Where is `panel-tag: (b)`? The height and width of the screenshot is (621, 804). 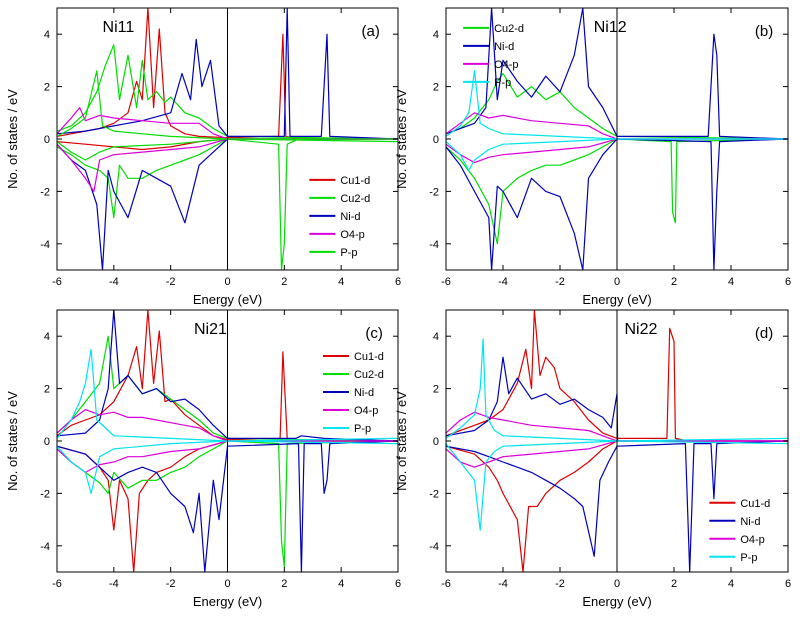 panel-tag: (b) is located at coordinates (764, 31).